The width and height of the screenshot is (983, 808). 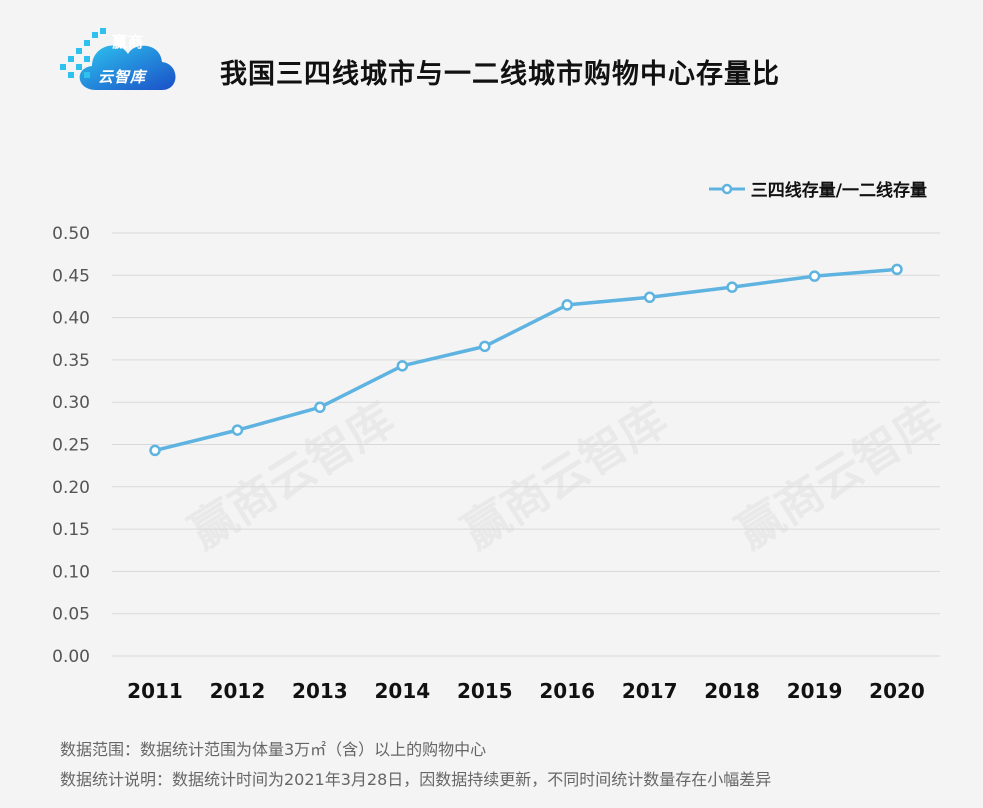 What do you see at coordinates (815, 691) in the screenshot?
I see `x-tick-label: 2019` at bounding box center [815, 691].